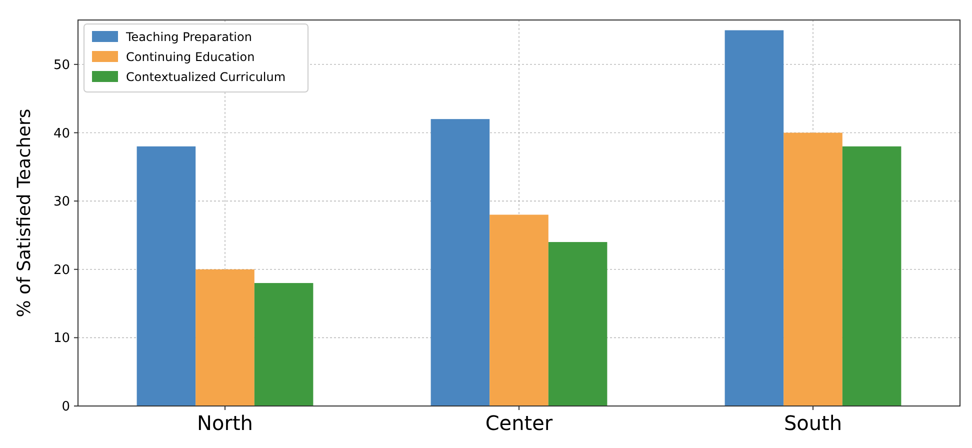 Image resolution: width=972 pixels, height=448 pixels. I want to click on y-tick-label: 40, so click(61, 134).